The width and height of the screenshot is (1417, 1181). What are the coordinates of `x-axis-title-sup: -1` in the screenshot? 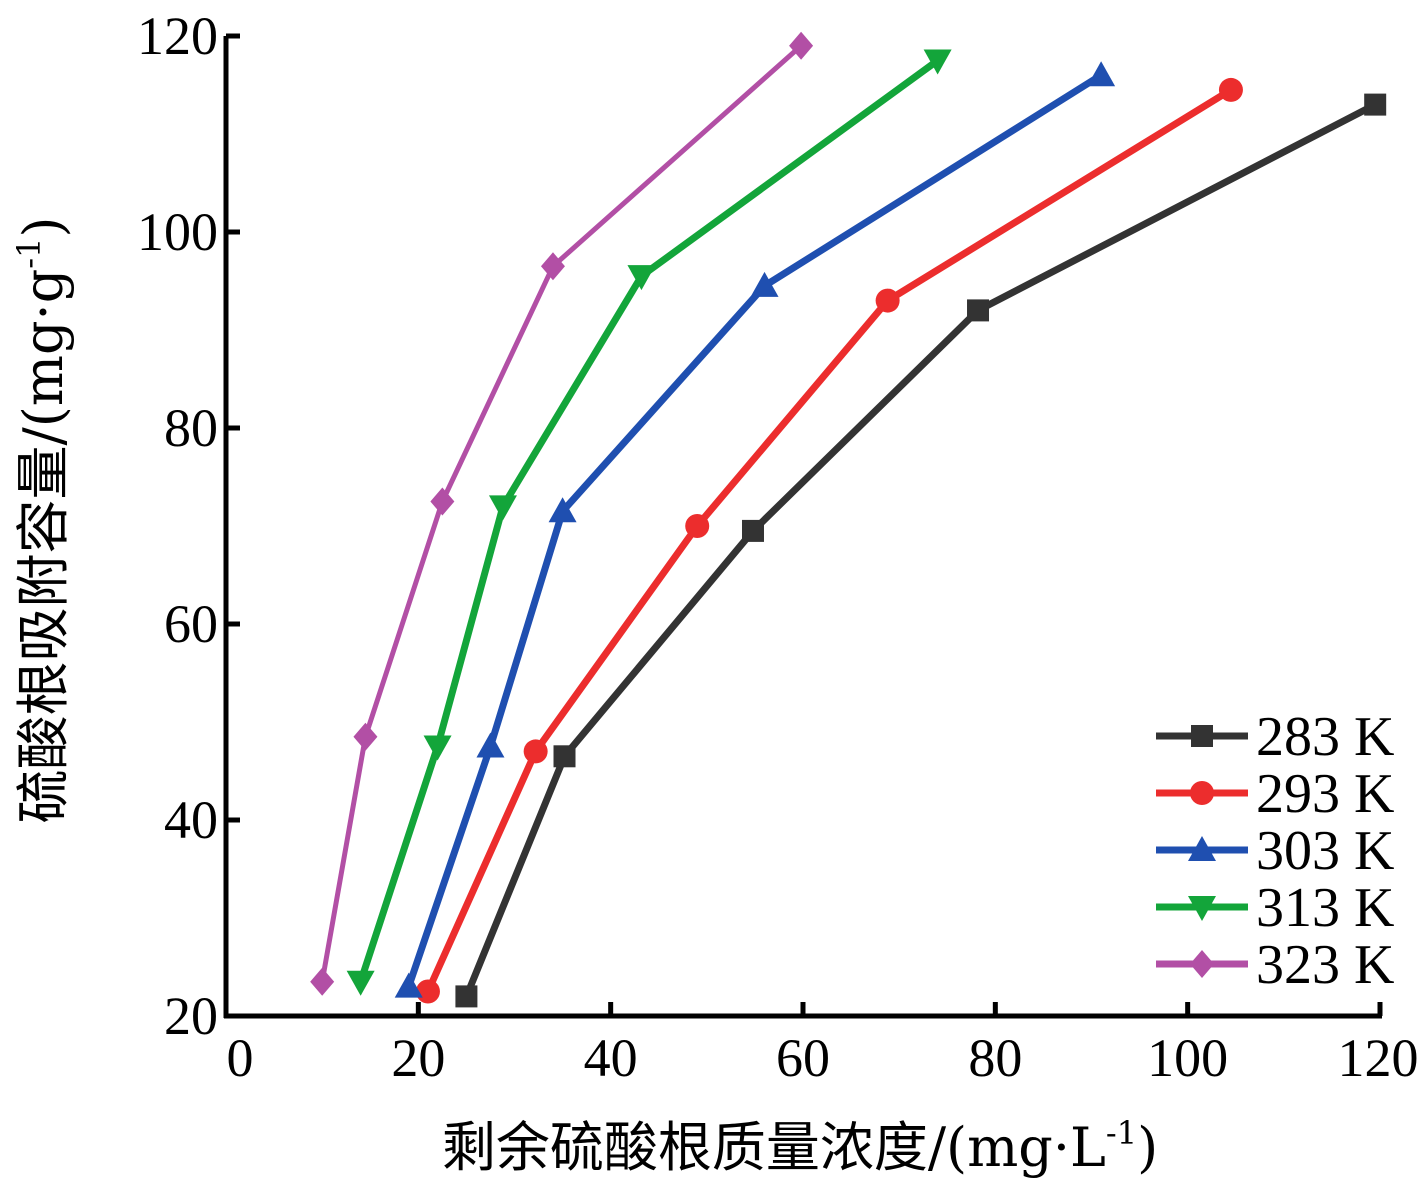 It's located at (1121, 1133).